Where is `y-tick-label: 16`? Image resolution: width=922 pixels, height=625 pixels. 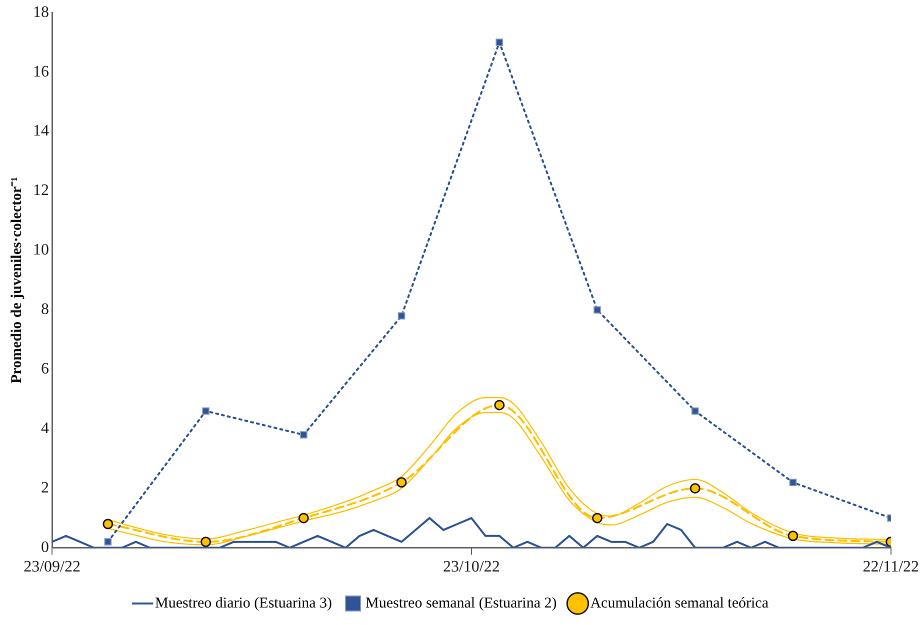 y-tick-label: 16 is located at coordinates (41, 71).